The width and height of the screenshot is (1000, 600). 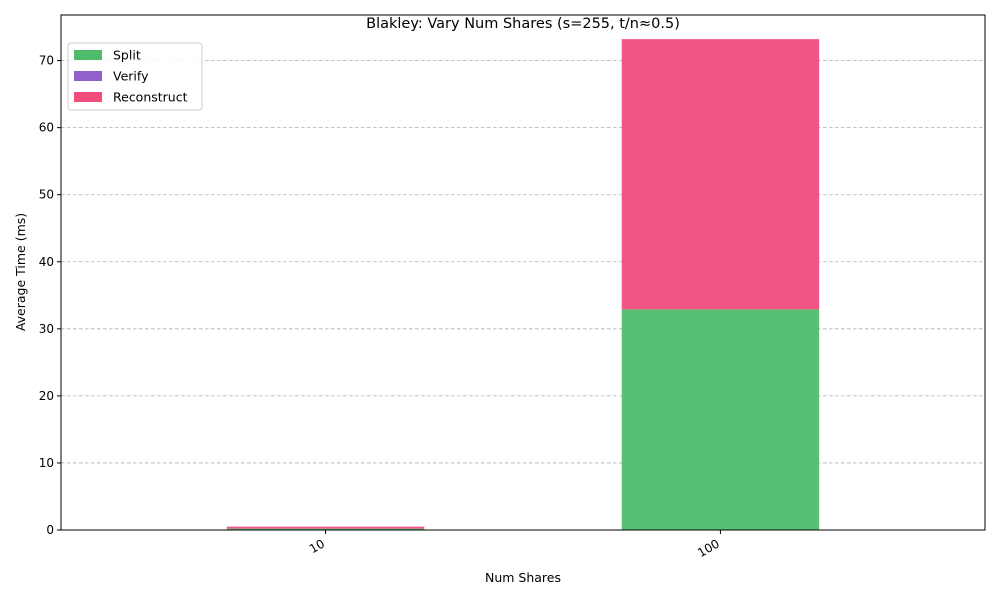 What do you see at coordinates (50, 295) in the screenshot?
I see `y-axis: 0 10 20 30 40 50 60 70` at bounding box center [50, 295].